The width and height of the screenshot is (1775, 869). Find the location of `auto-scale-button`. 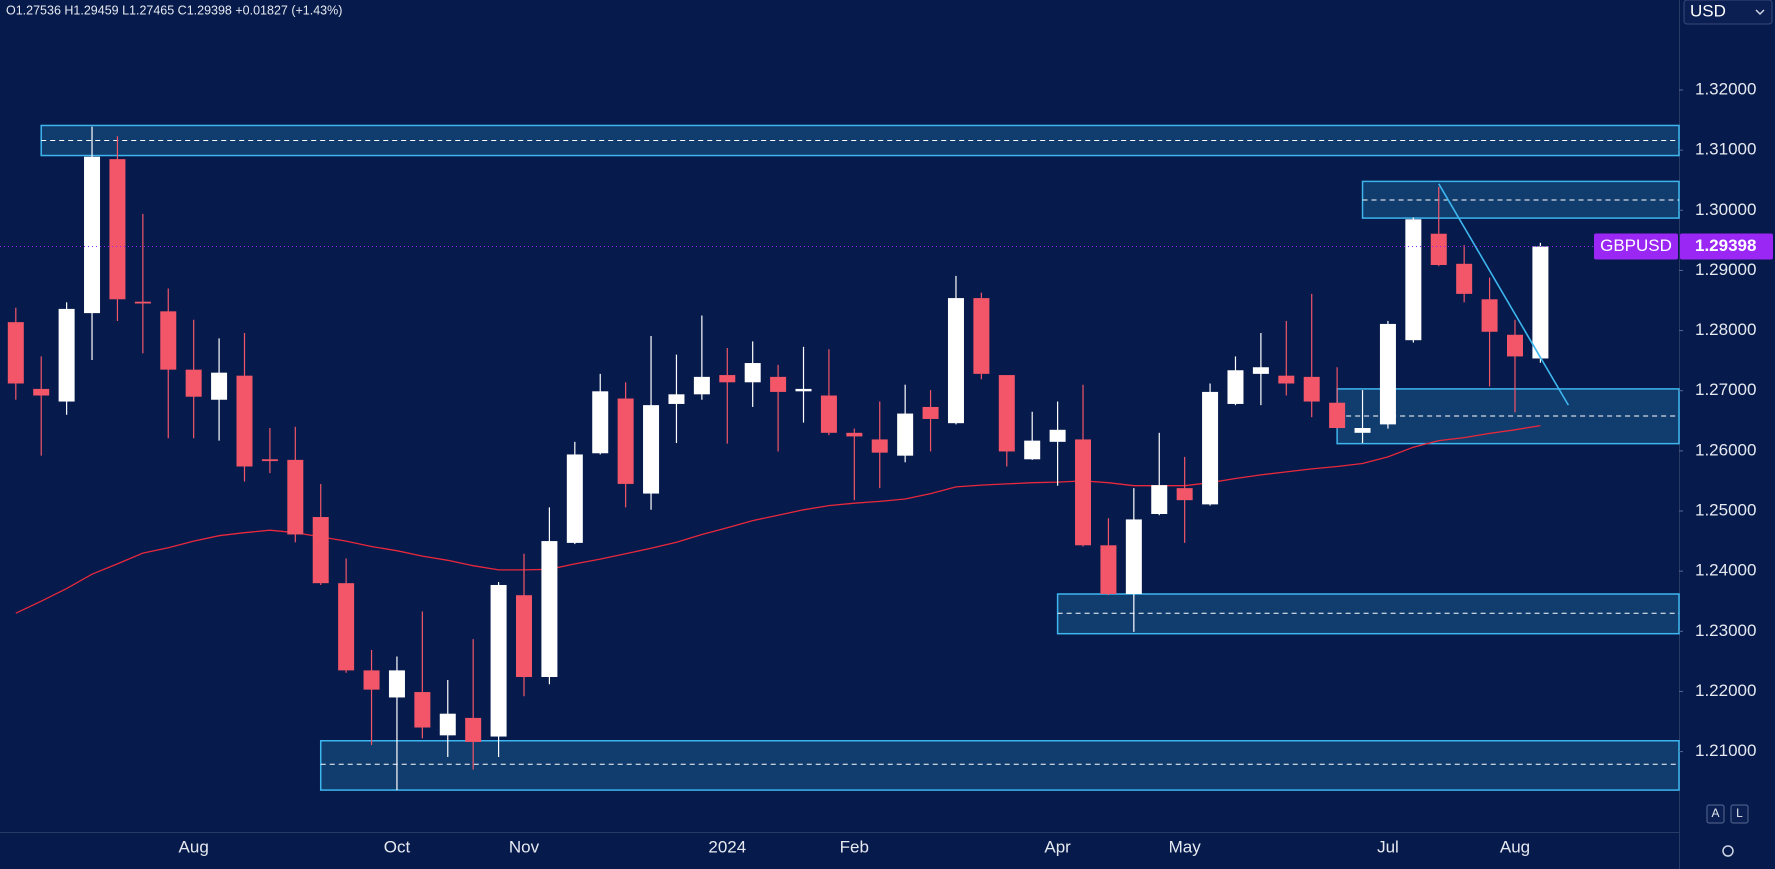

auto-scale-button is located at coordinates (1715, 814).